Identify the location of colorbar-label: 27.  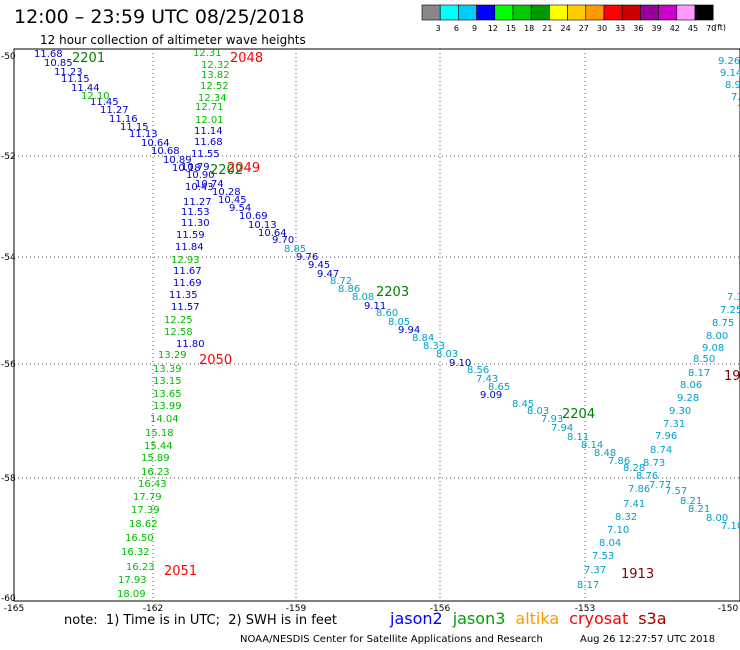
(584, 28).